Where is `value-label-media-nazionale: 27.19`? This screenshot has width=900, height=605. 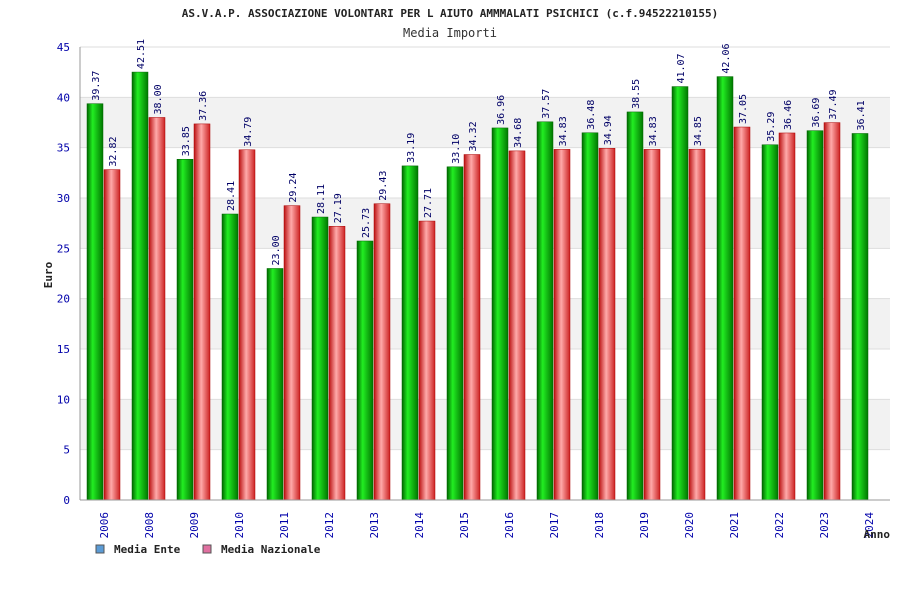 value-label-media-nazionale: 27.19 is located at coordinates (338, 208).